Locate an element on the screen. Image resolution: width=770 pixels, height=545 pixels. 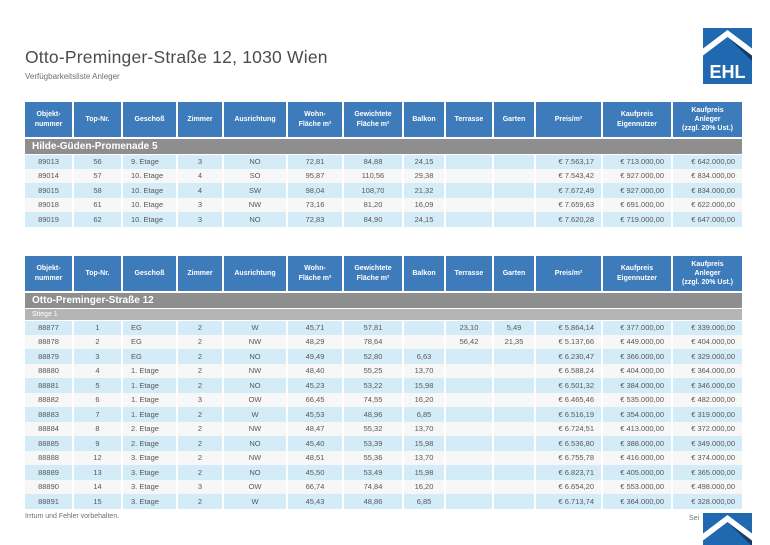
column-header-terrasse: Terrasse is located at coordinates (468, 120).